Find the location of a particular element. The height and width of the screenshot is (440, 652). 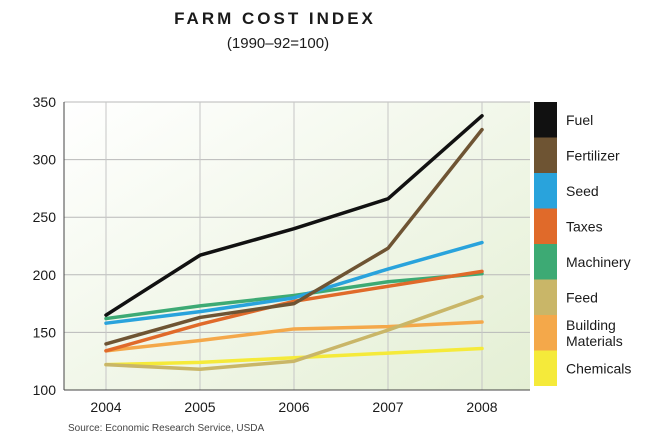

y-tick-label: 300 is located at coordinates (45, 160).